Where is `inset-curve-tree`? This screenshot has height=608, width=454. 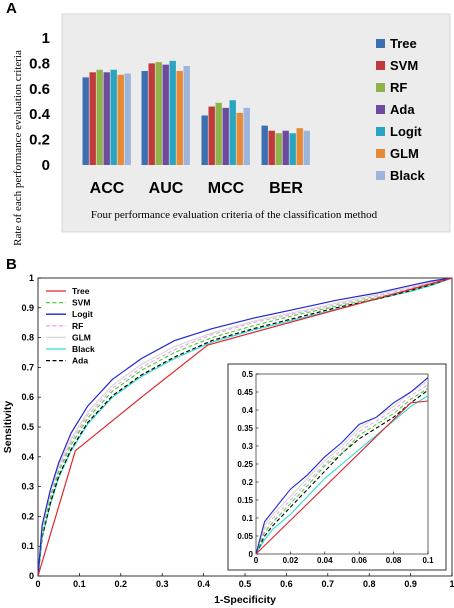
inset-curve-tree is located at coordinates (342, 477).